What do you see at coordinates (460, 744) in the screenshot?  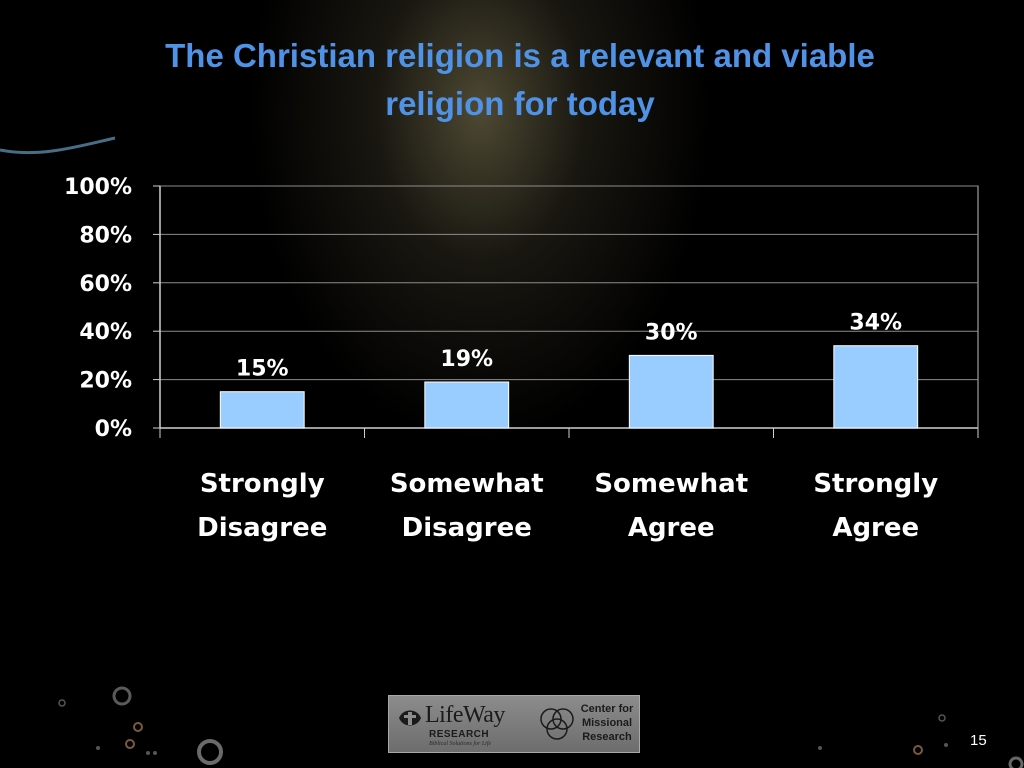 I see `logo-tagline: Biblical Solutions for Life` at bounding box center [460, 744].